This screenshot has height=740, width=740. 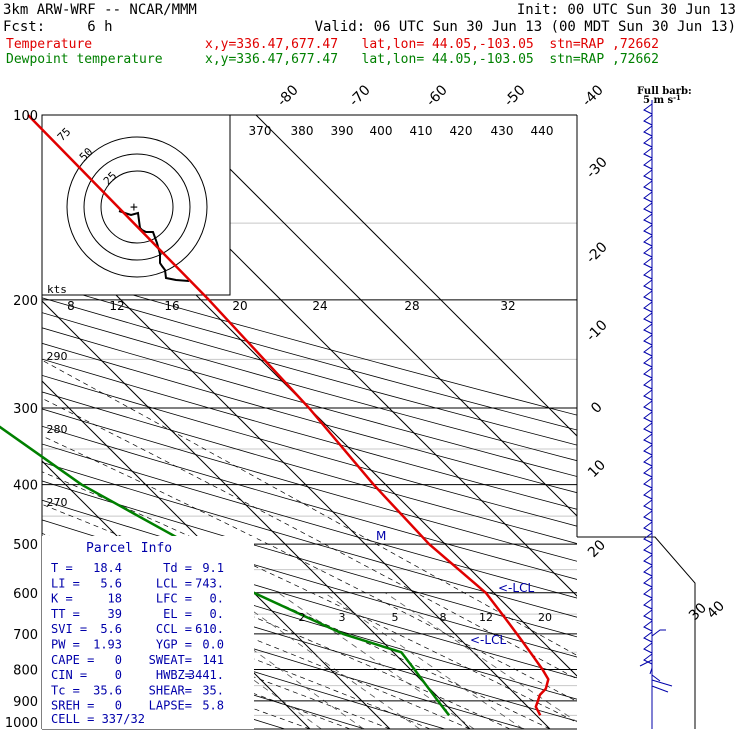 What do you see at coordinates (209, 629) in the screenshot?
I see `parcel-info-cell: 610.` at bounding box center [209, 629].